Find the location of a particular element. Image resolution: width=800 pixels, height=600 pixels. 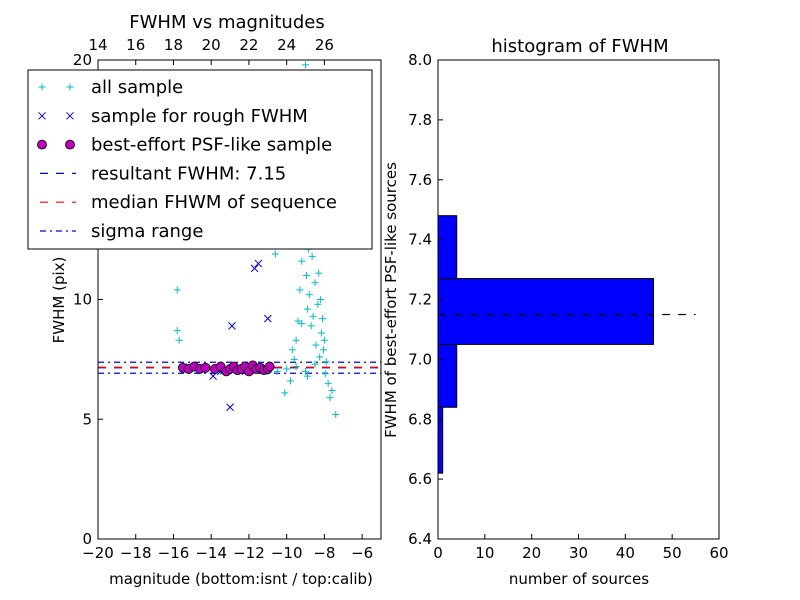

scatter-x-tick-label-3: −14 is located at coordinates (211, 553).